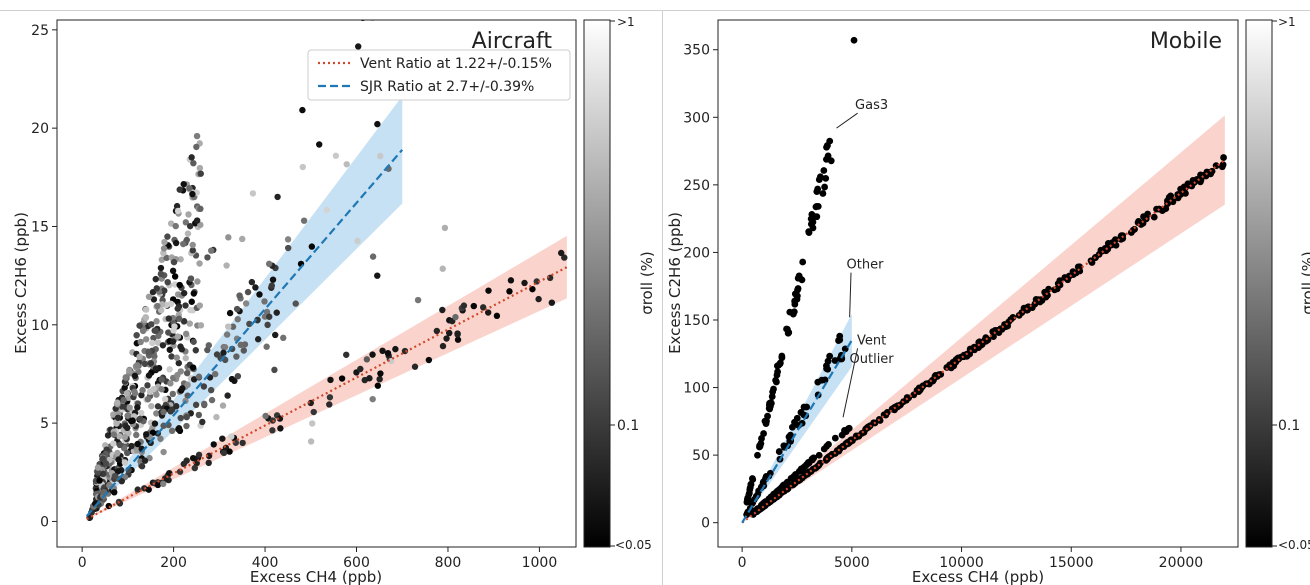 Image resolution: width=1310 pixels, height=585 pixels. Describe the element at coordinates (628, 426) in the screenshot. I see `colorbar-mid-label: 0.1` at that location.